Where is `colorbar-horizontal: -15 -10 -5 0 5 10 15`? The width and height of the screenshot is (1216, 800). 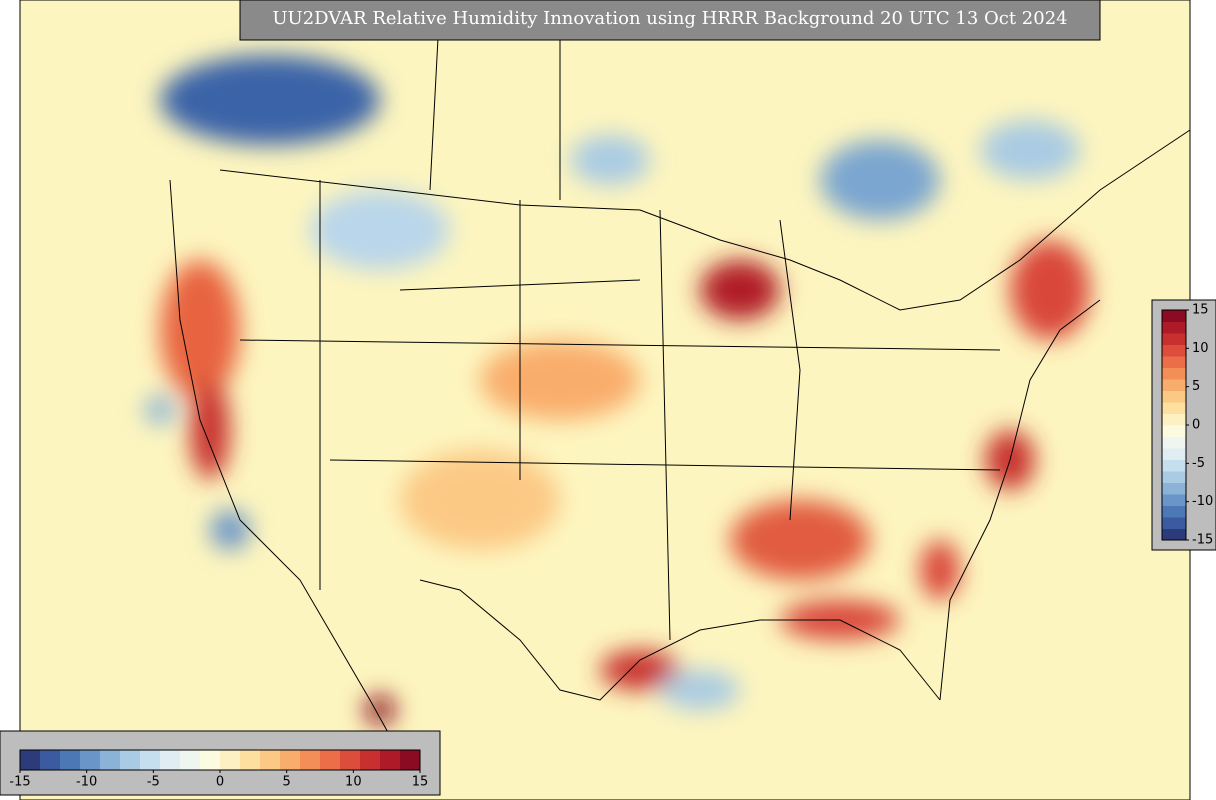
colorbar-horizontal: -15 -10 -5 0 5 10 15 is located at coordinates (220, 763).